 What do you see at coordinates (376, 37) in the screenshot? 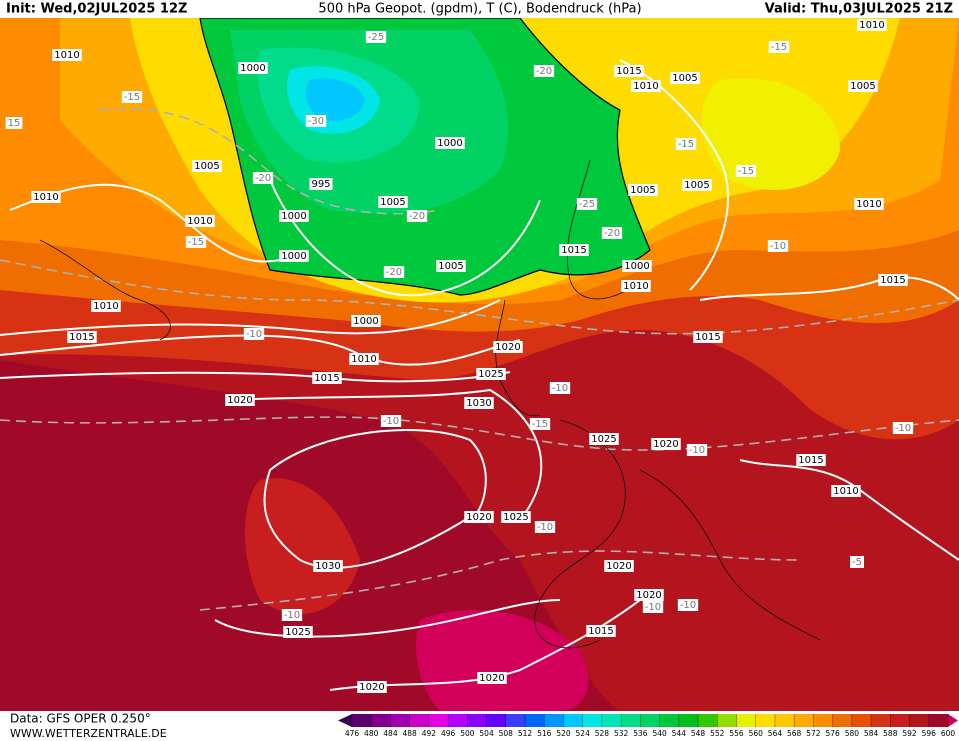
I see `temperature-label-text: -25` at bounding box center [376, 37].